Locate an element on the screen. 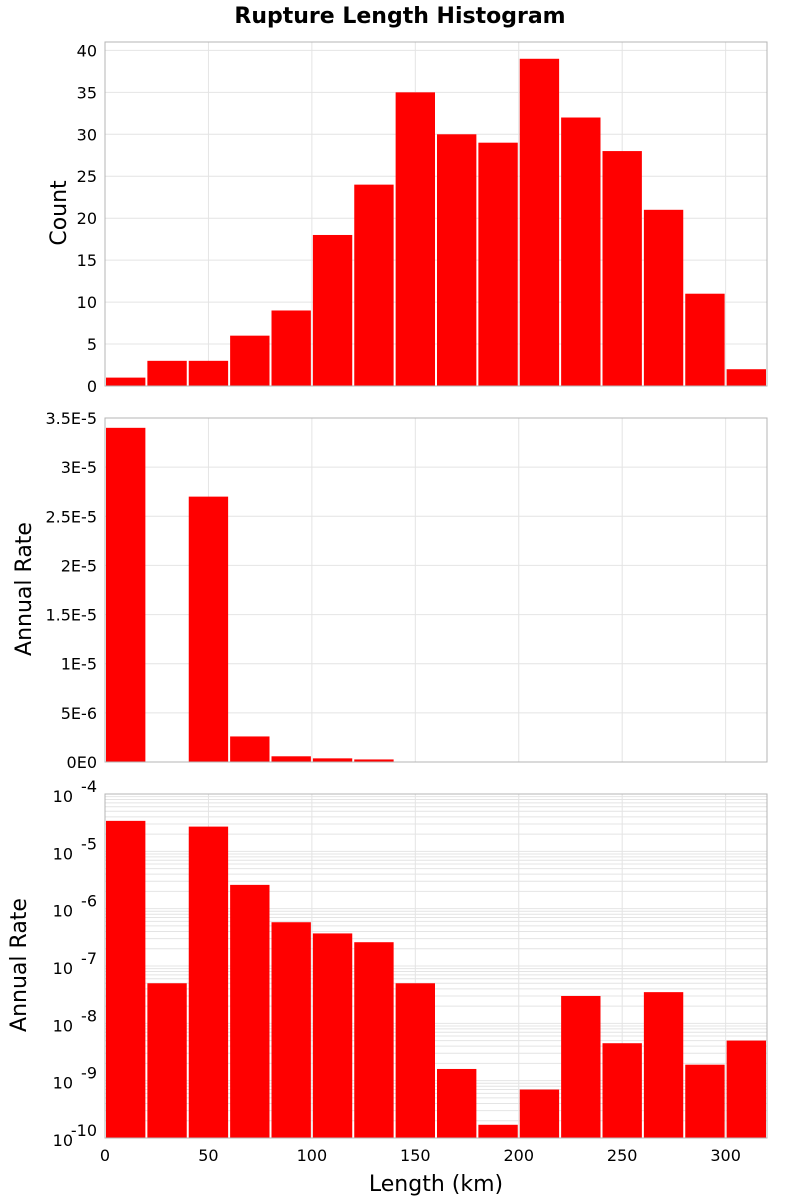 This screenshot has width=800, height=1200. x-tick-label: 300 is located at coordinates (725, 1155).